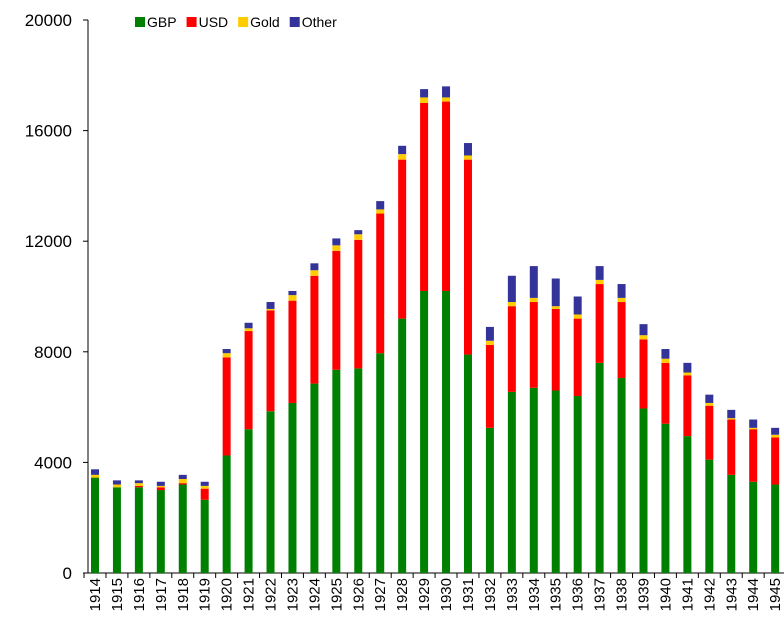  What do you see at coordinates (314, 594) in the screenshot?
I see `x-tick-label: 1924` at bounding box center [314, 594].